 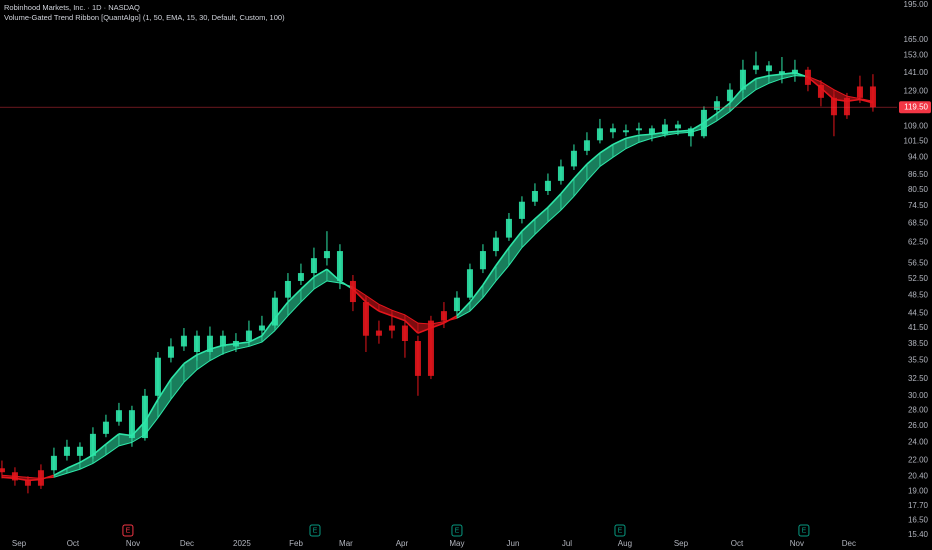 What do you see at coordinates (916, 72) in the screenshot?
I see `y-tick-label: 141.00` at bounding box center [916, 72].